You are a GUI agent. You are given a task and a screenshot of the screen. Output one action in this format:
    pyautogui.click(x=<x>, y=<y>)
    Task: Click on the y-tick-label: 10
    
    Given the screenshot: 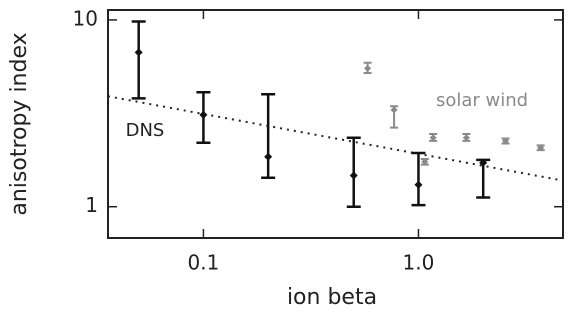 What is the action you would take?
    pyautogui.click(x=85, y=18)
    